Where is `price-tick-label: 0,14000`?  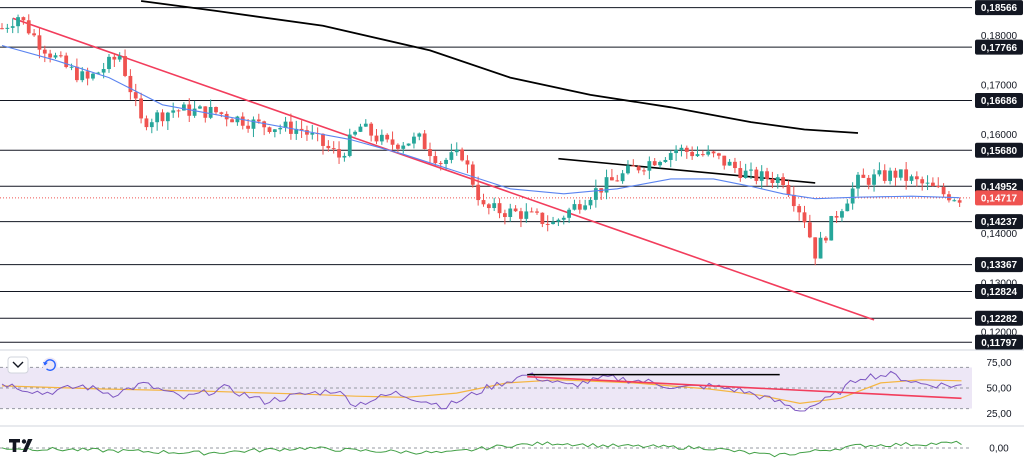
price-tick-label: 0,14000 is located at coordinates (999, 234).